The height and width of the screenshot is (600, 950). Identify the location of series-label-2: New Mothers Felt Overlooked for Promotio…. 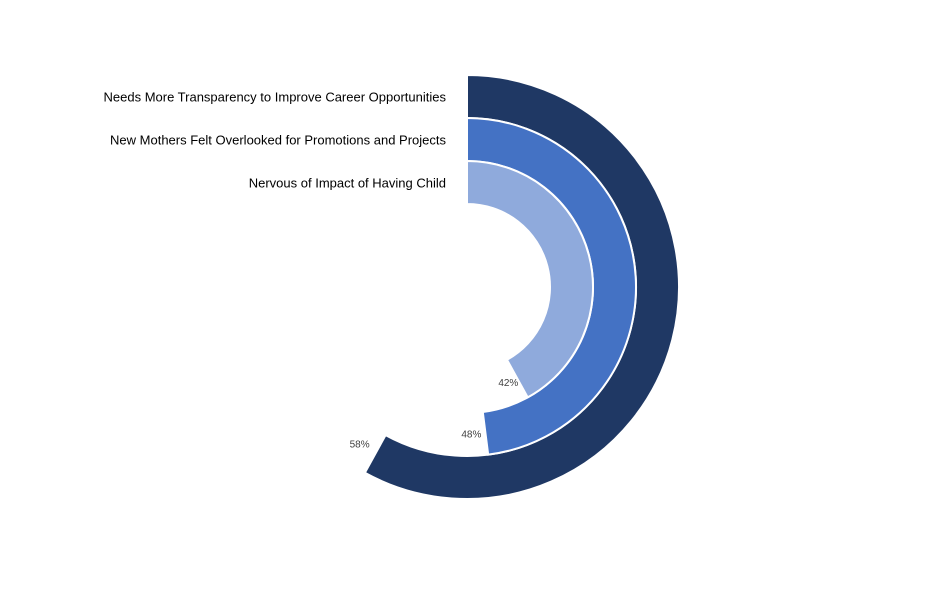
(278, 140).